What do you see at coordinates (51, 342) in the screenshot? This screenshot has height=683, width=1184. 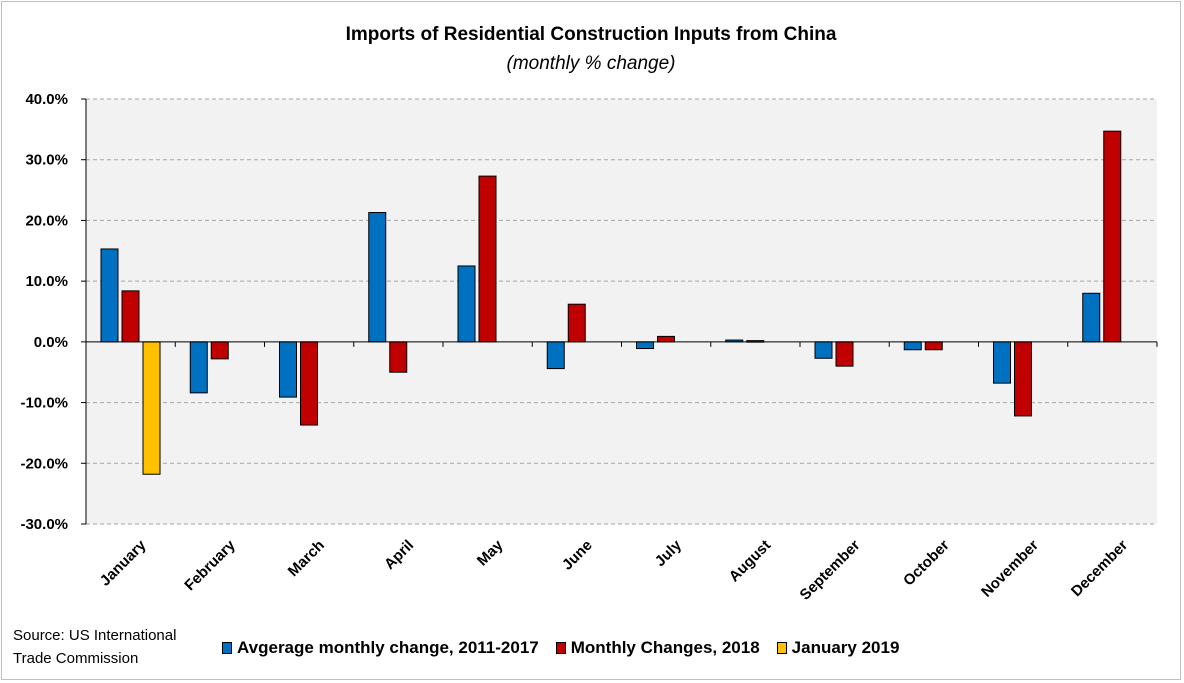 I see `y-tick-label: 0.0%` at bounding box center [51, 342].